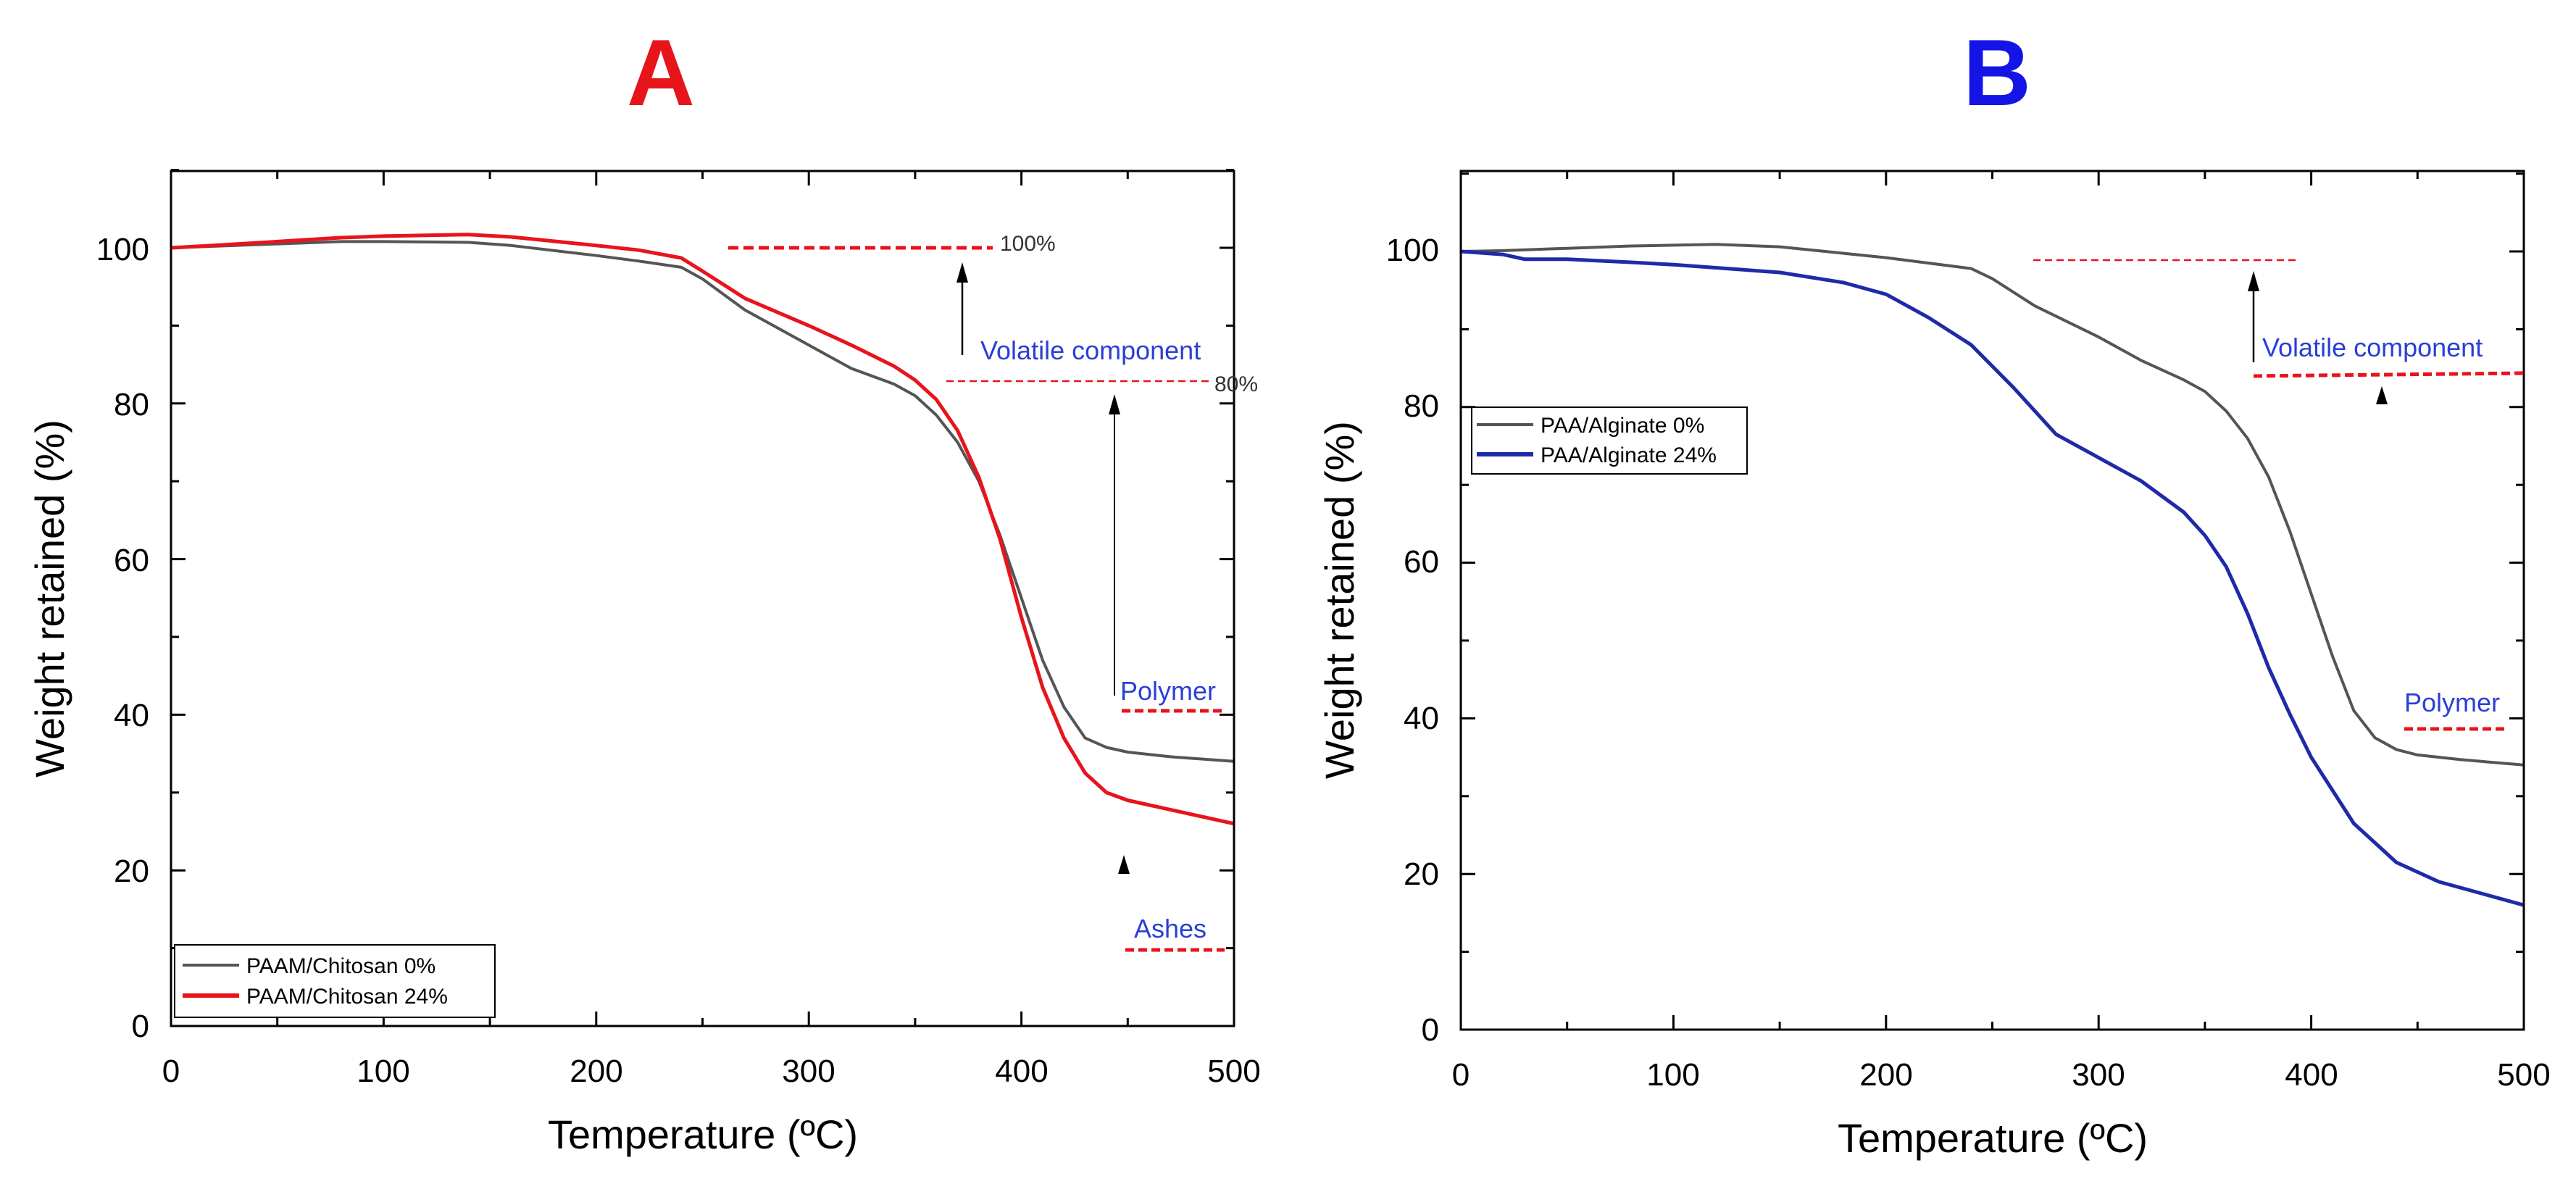 The width and height of the screenshot is (2576, 1197). I want to click on panel-b-legend-box, so click(1609, 440).